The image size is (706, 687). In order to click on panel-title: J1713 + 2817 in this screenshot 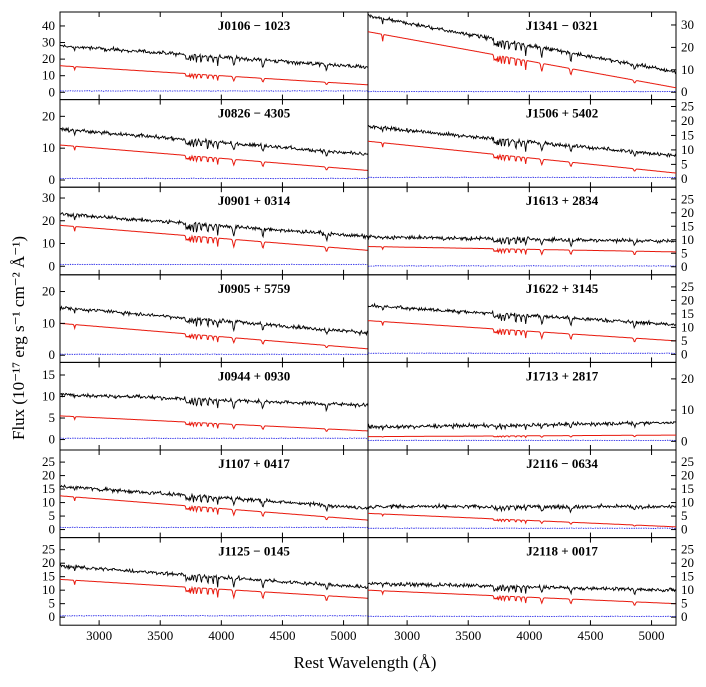, I will do `click(562, 375)`.